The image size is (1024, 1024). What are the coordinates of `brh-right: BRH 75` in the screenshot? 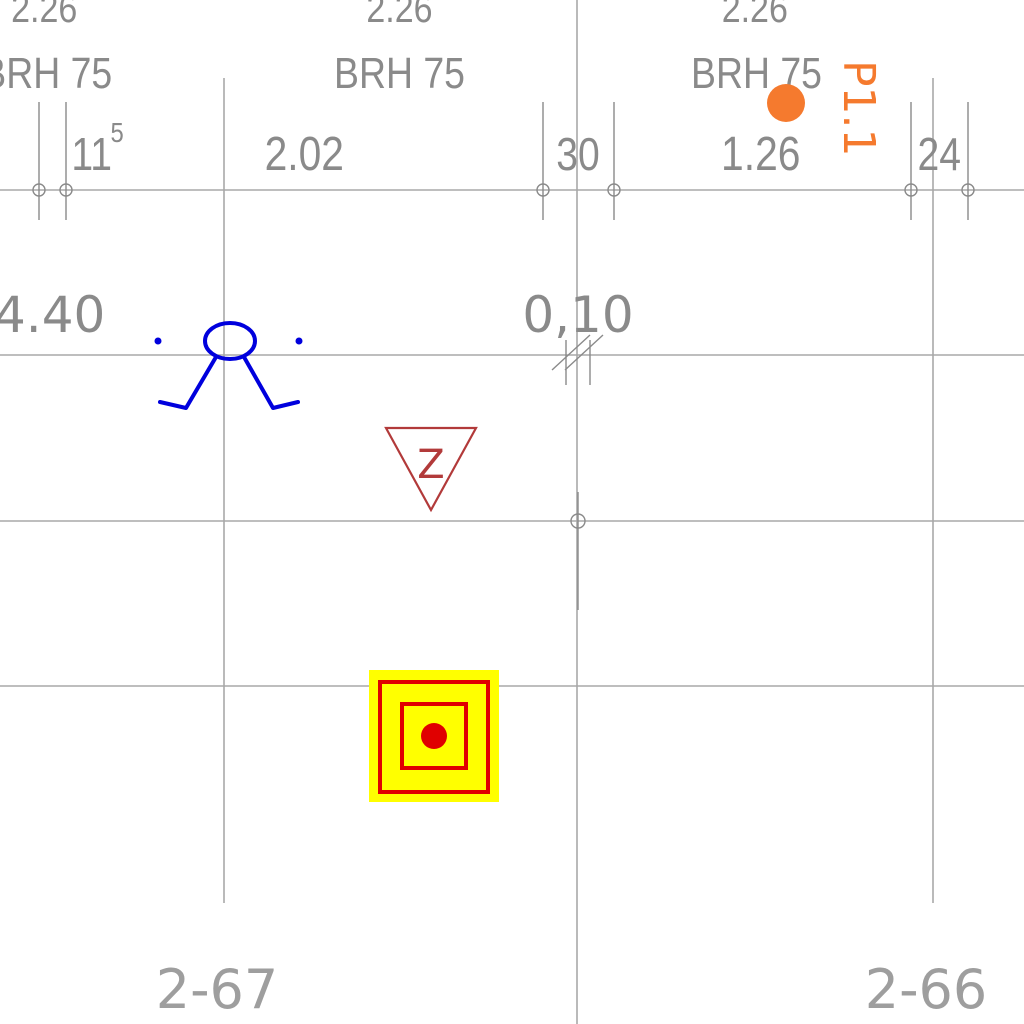 It's located at (756, 73).